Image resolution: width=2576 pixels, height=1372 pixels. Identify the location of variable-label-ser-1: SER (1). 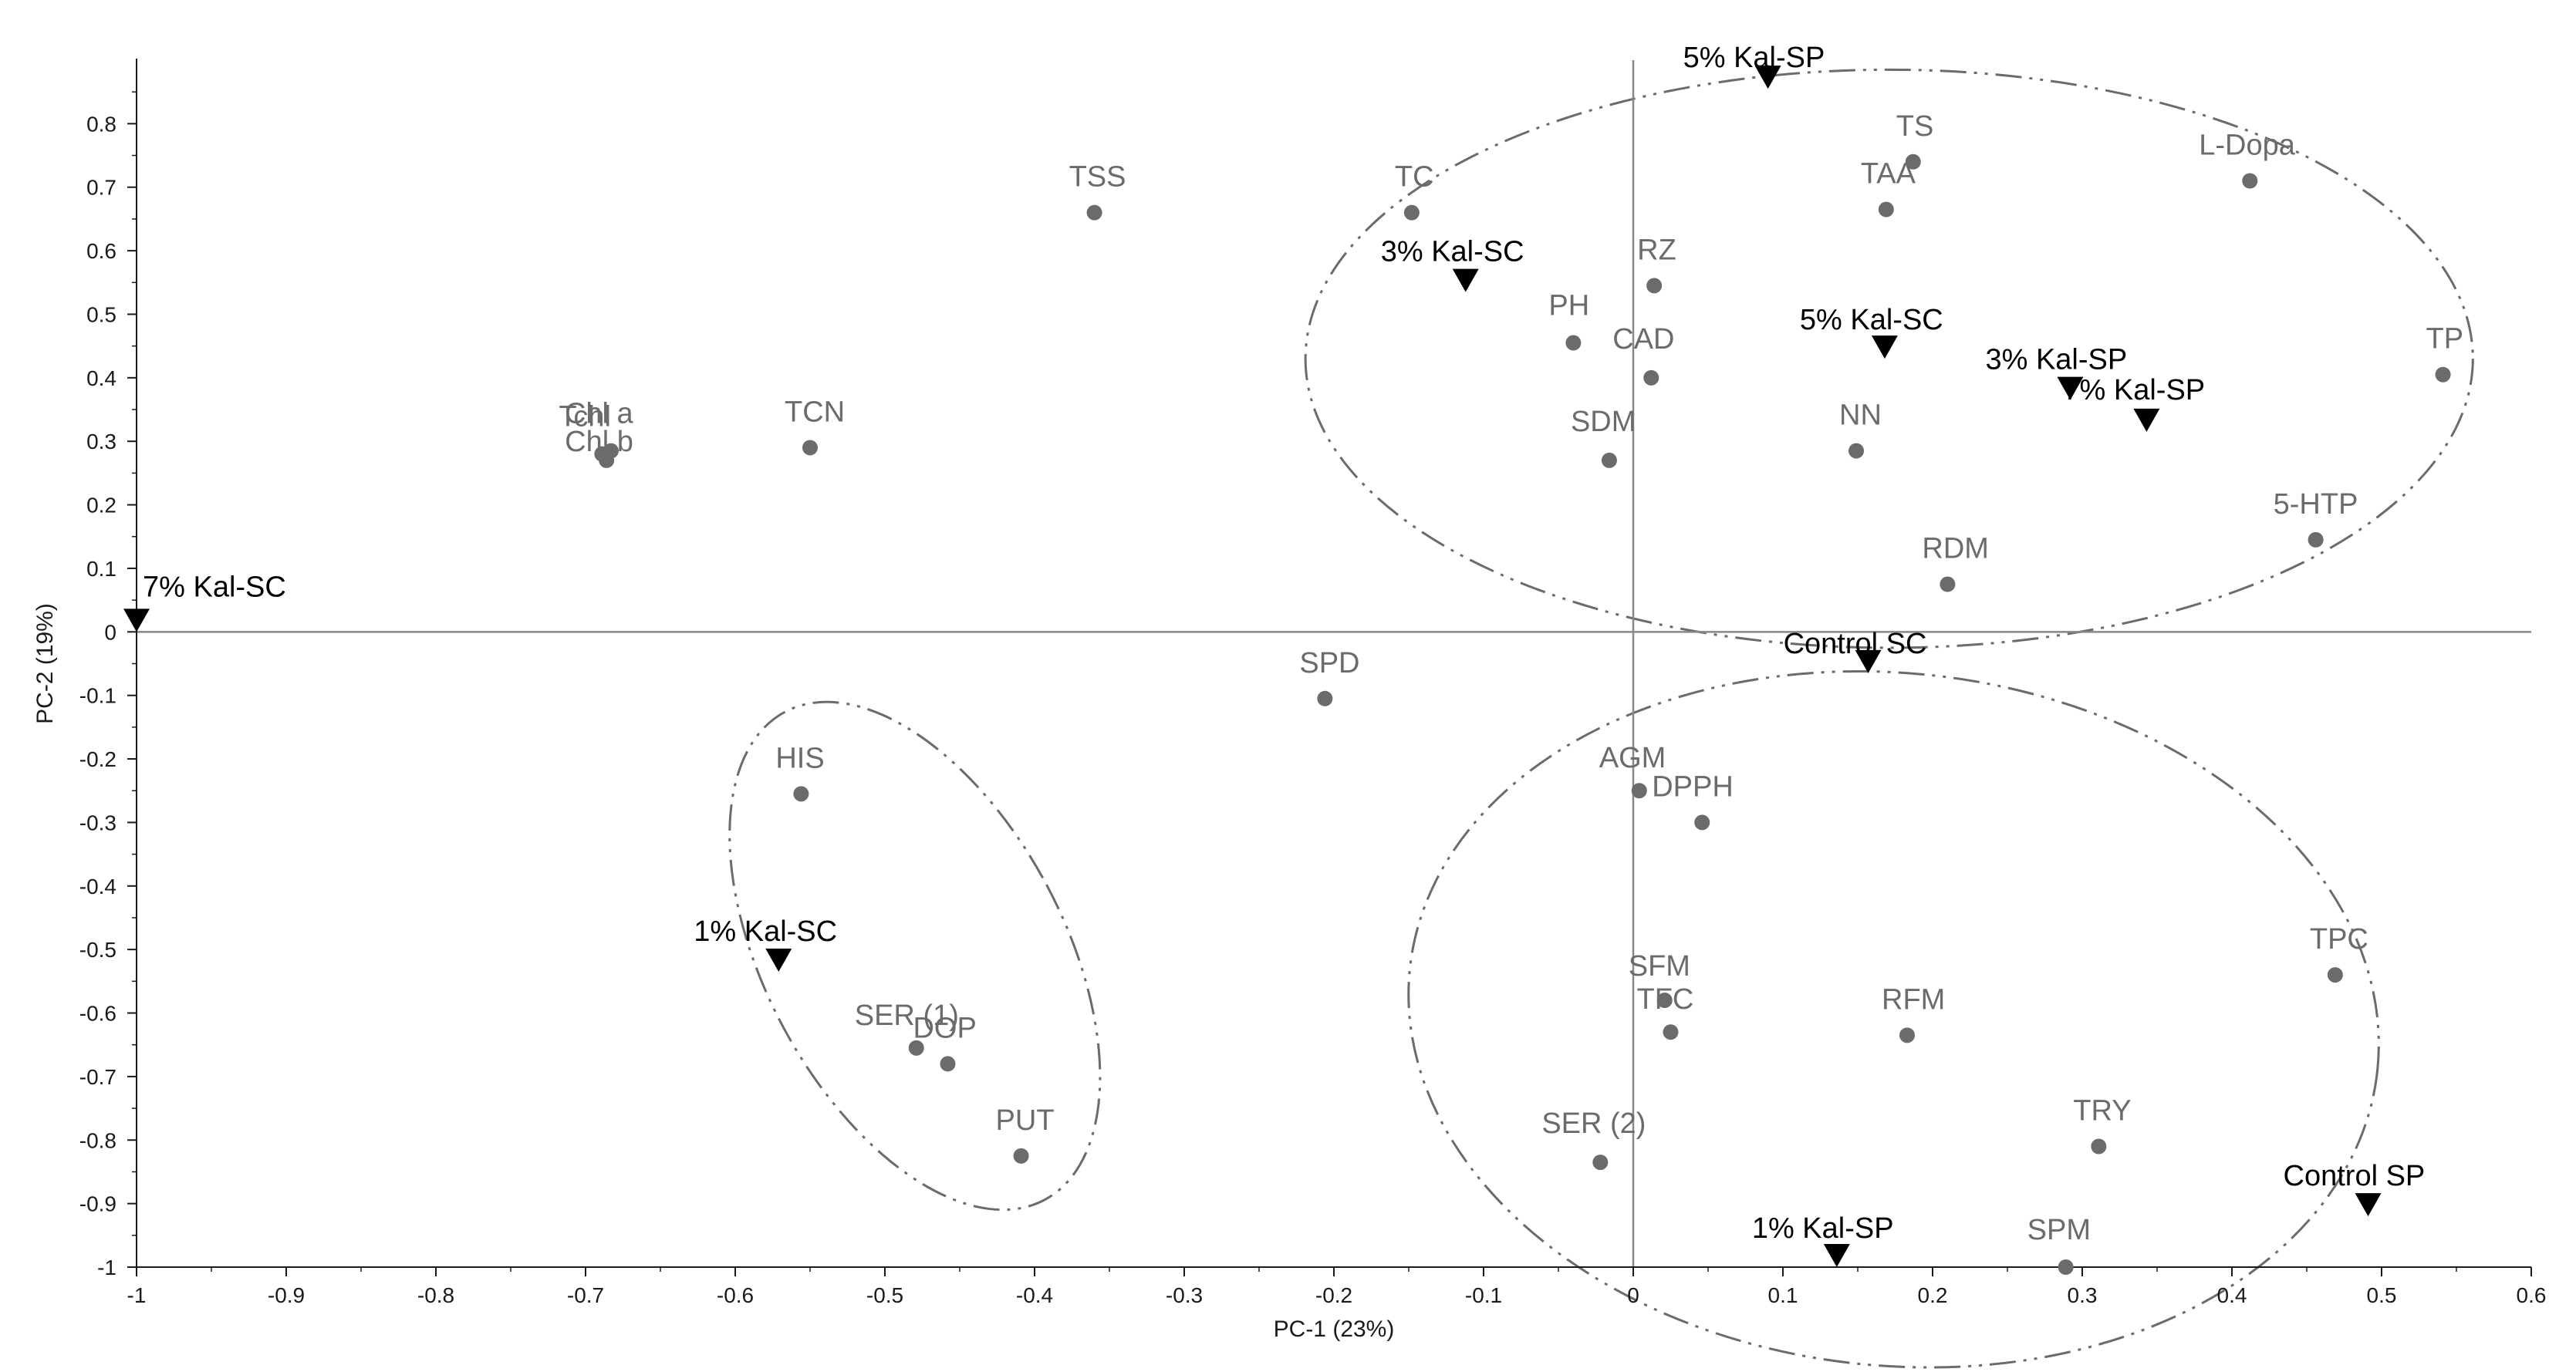
(907, 1016).